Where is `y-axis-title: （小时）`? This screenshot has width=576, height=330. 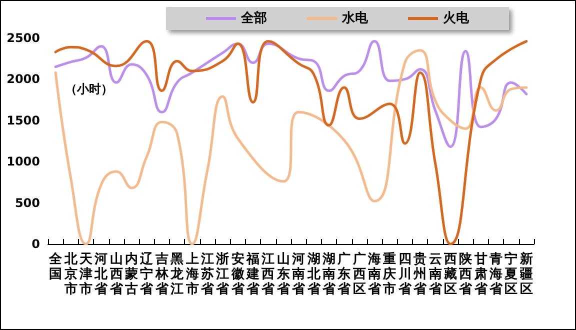
y-axis-title: （小时） is located at coordinates (89, 89).